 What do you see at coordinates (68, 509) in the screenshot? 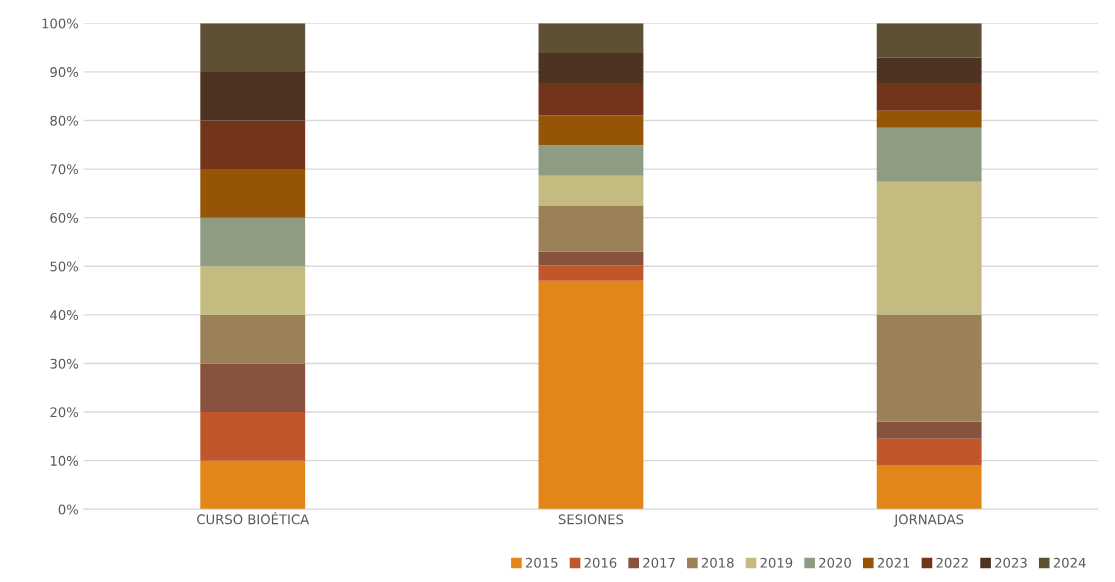
I see `y-tick-label: 0%` at bounding box center [68, 509].